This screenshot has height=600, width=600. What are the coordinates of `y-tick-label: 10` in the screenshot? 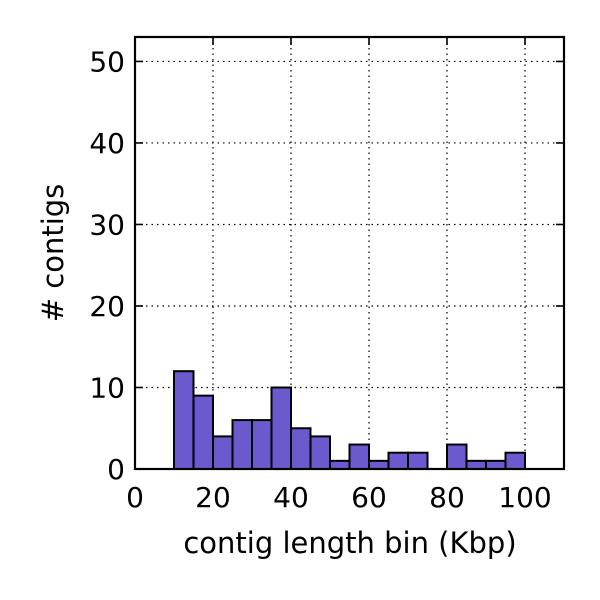 It's located at (107, 387).